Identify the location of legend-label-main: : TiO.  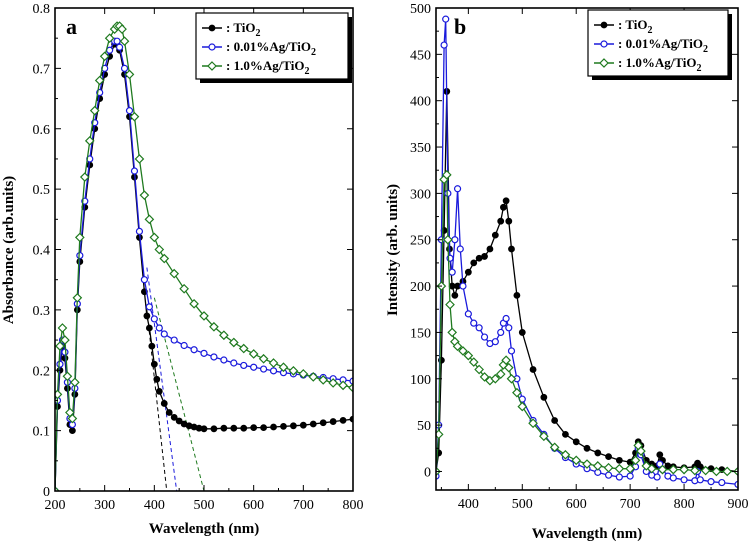
(633, 24).